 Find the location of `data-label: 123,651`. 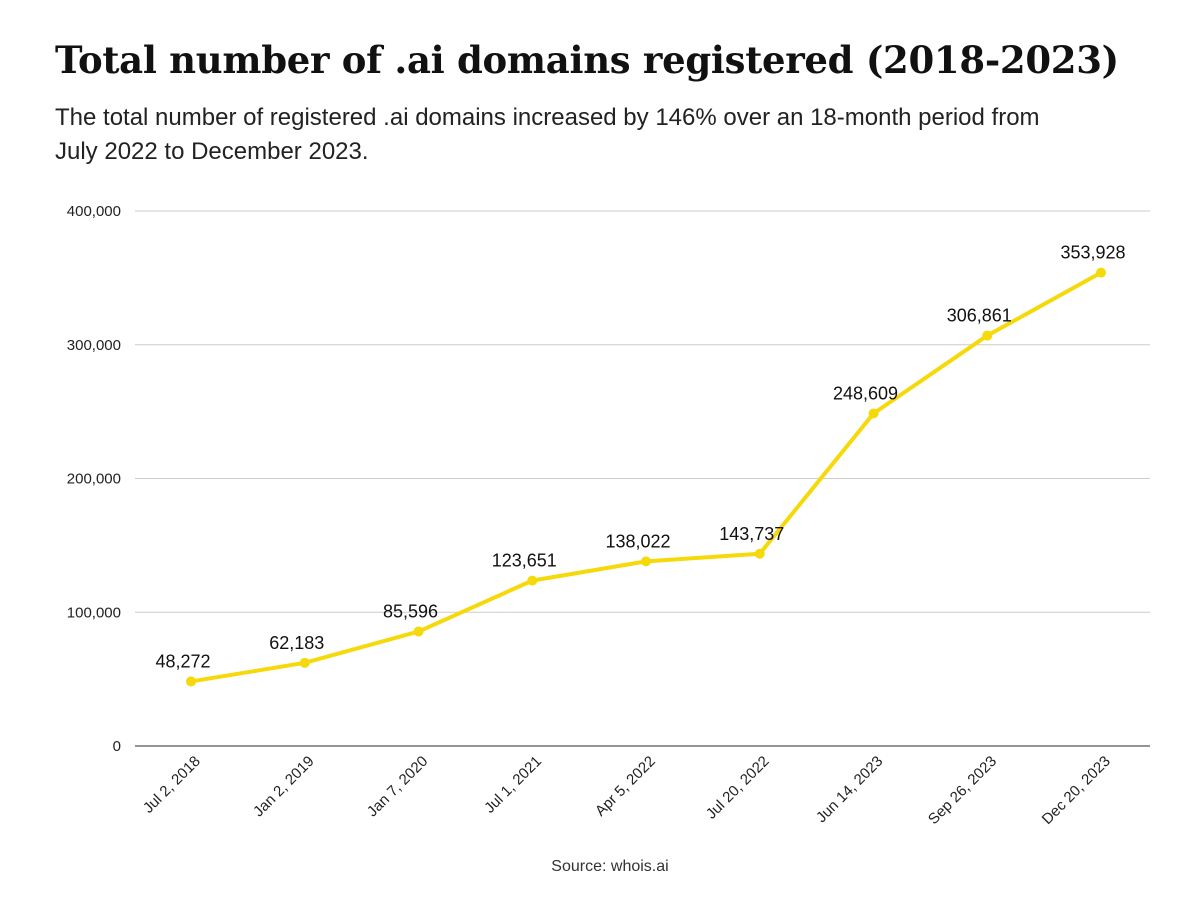

data-label: 123,651 is located at coordinates (524, 561).